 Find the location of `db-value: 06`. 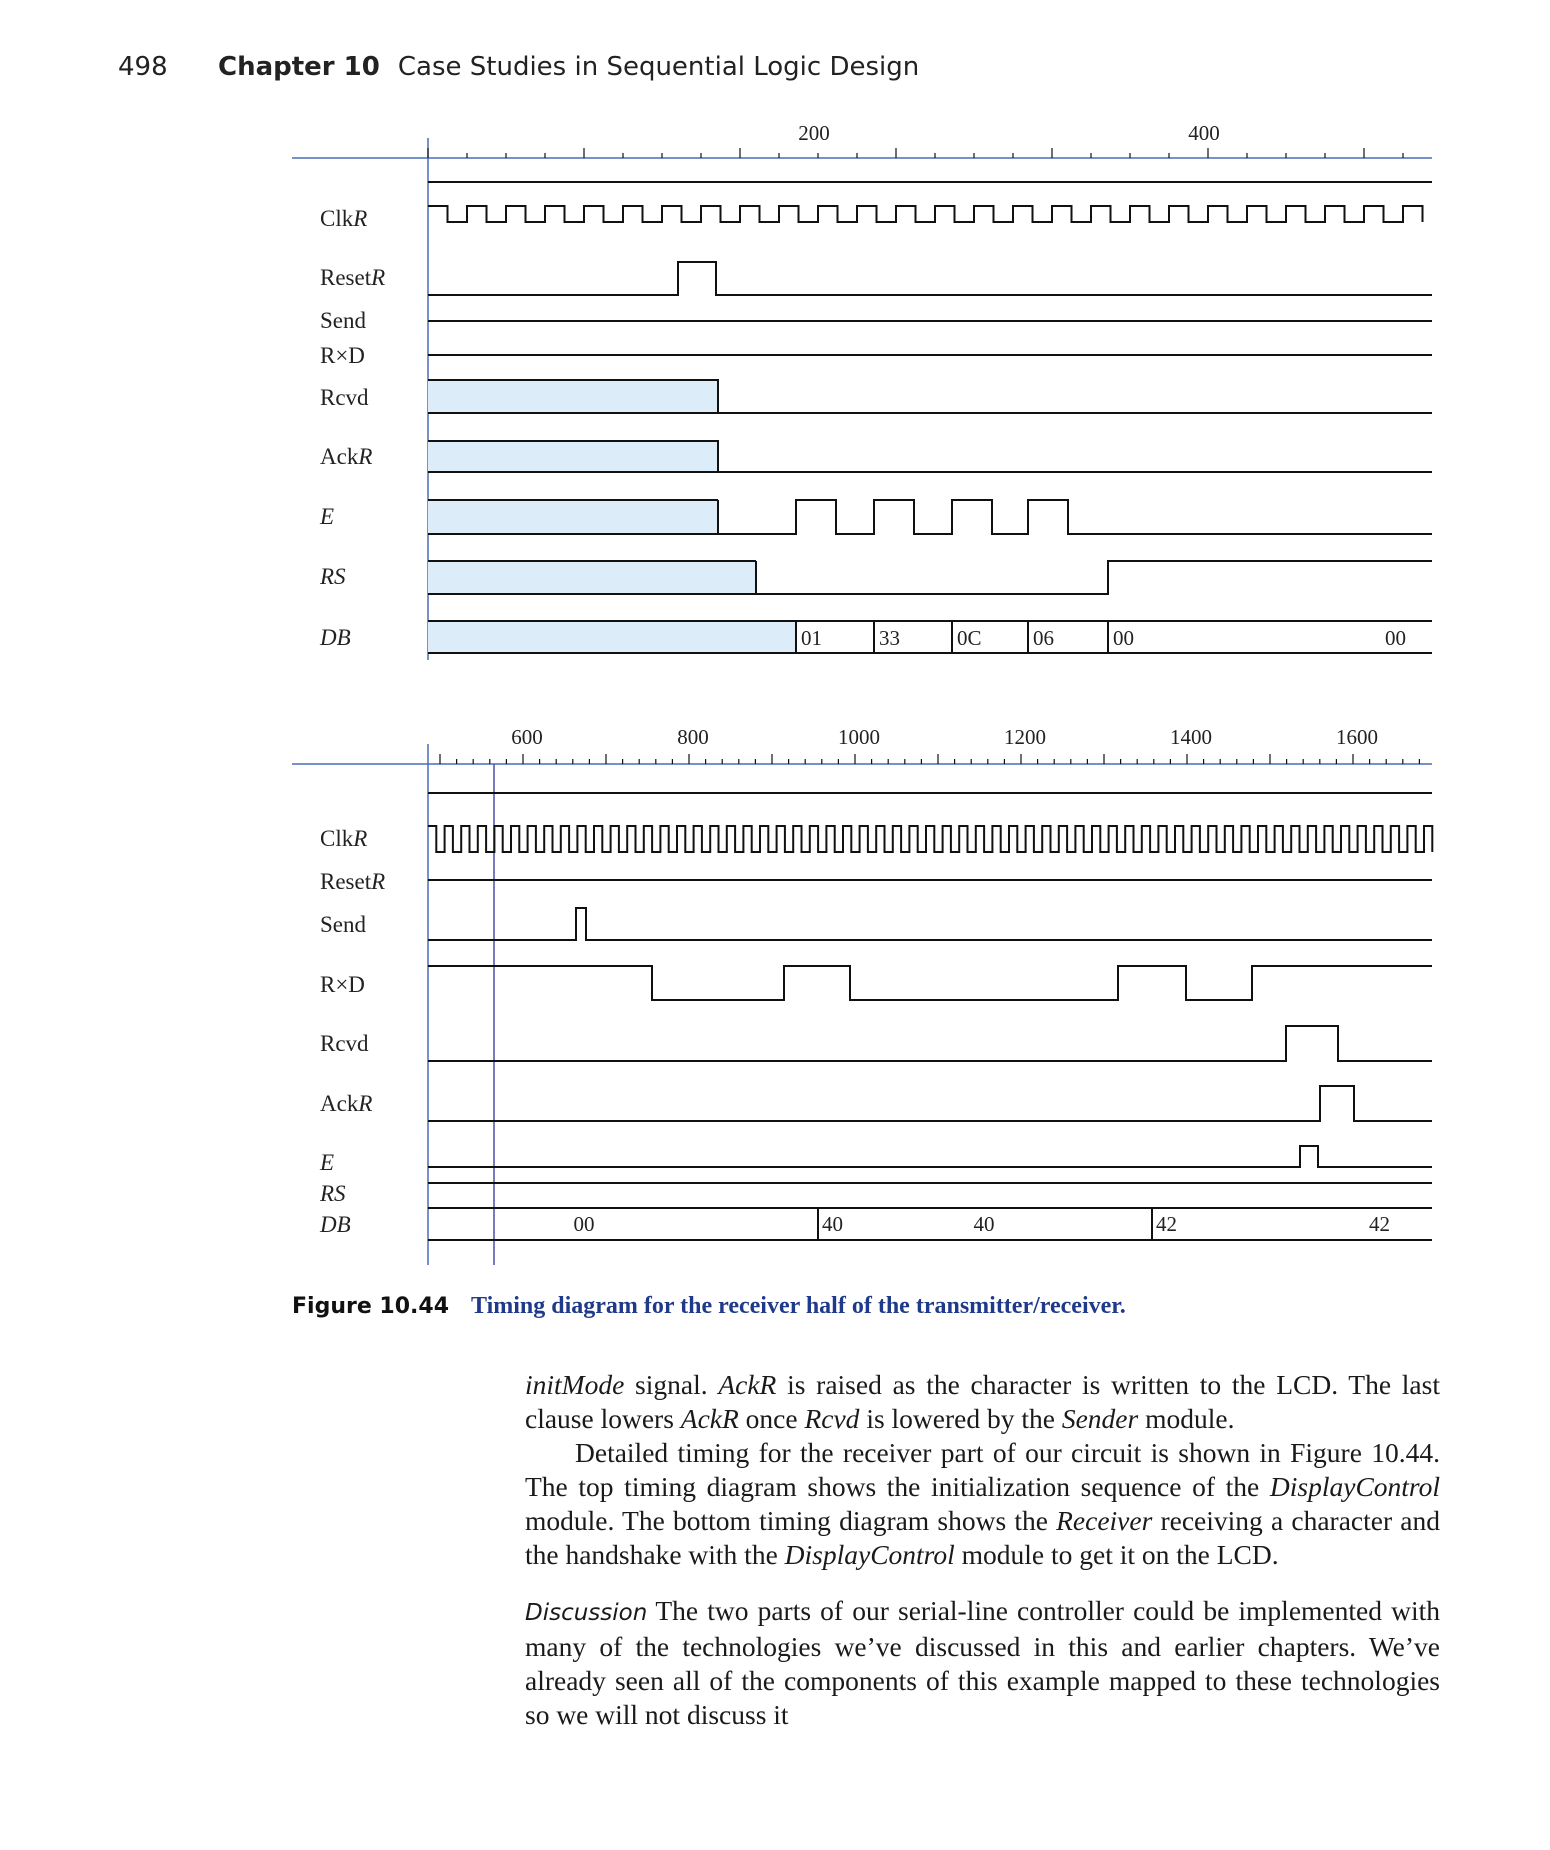

db-value: 06 is located at coordinates (1043, 638).